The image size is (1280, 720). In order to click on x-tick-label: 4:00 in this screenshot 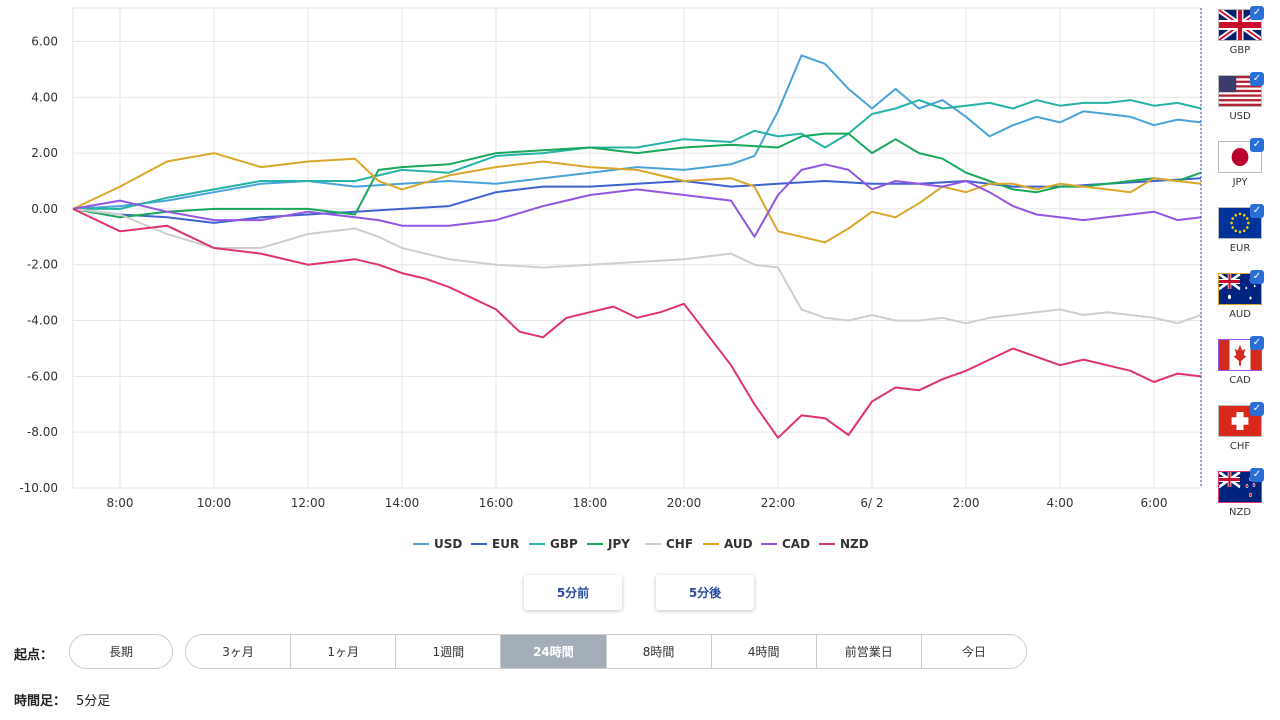, I will do `click(1060, 503)`.